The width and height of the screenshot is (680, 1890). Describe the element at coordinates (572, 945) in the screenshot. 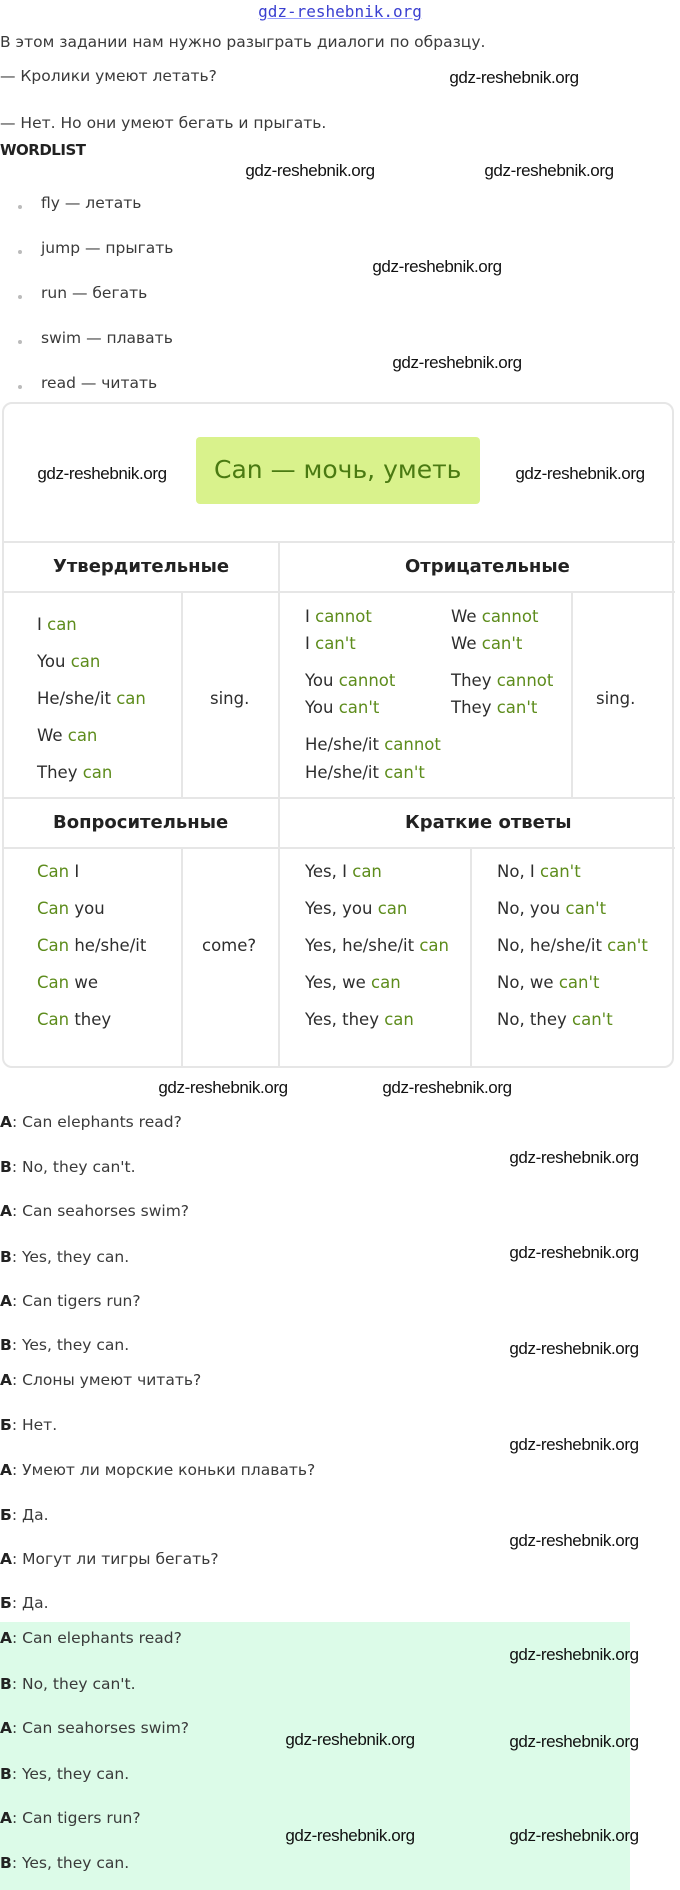

I see `short-answer-no: No, he/she/it can't` at that location.